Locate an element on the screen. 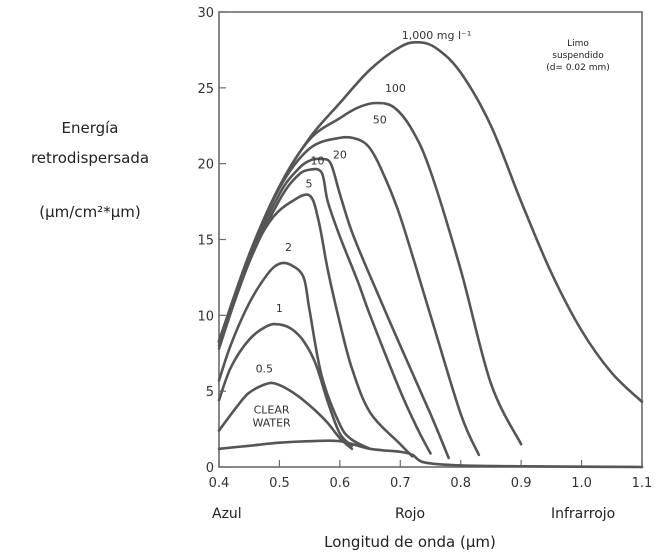  annotation-line-2: suspendido is located at coordinates (578, 56).